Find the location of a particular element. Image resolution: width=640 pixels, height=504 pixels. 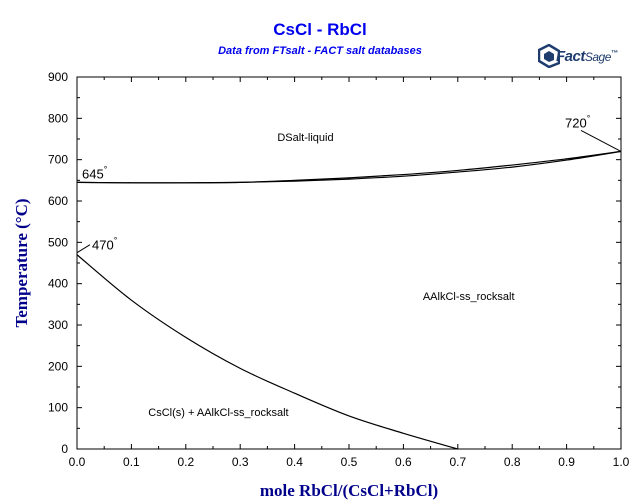

logo-trademark: ™ is located at coordinates (614, 53).